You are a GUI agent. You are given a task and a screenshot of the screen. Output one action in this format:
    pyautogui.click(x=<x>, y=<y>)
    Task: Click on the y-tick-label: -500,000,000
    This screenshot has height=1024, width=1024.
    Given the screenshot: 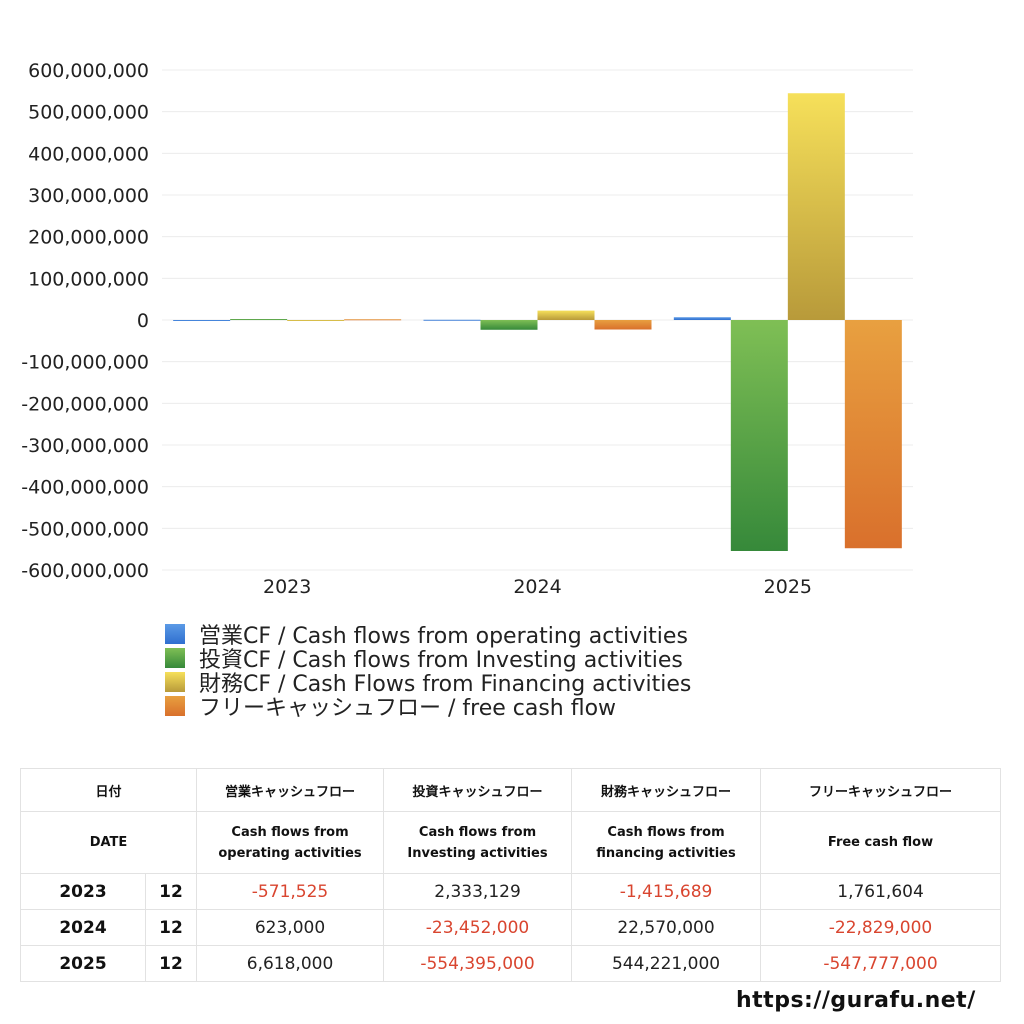 What is the action you would take?
    pyautogui.click(x=85, y=529)
    